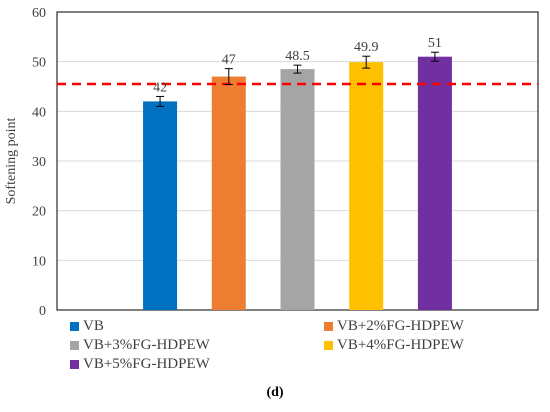 This screenshot has height=412, width=550. What do you see at coordinates (366, 47) in the screenshot?
I see `data-label: 49.9` at bounding box center [366, 47].